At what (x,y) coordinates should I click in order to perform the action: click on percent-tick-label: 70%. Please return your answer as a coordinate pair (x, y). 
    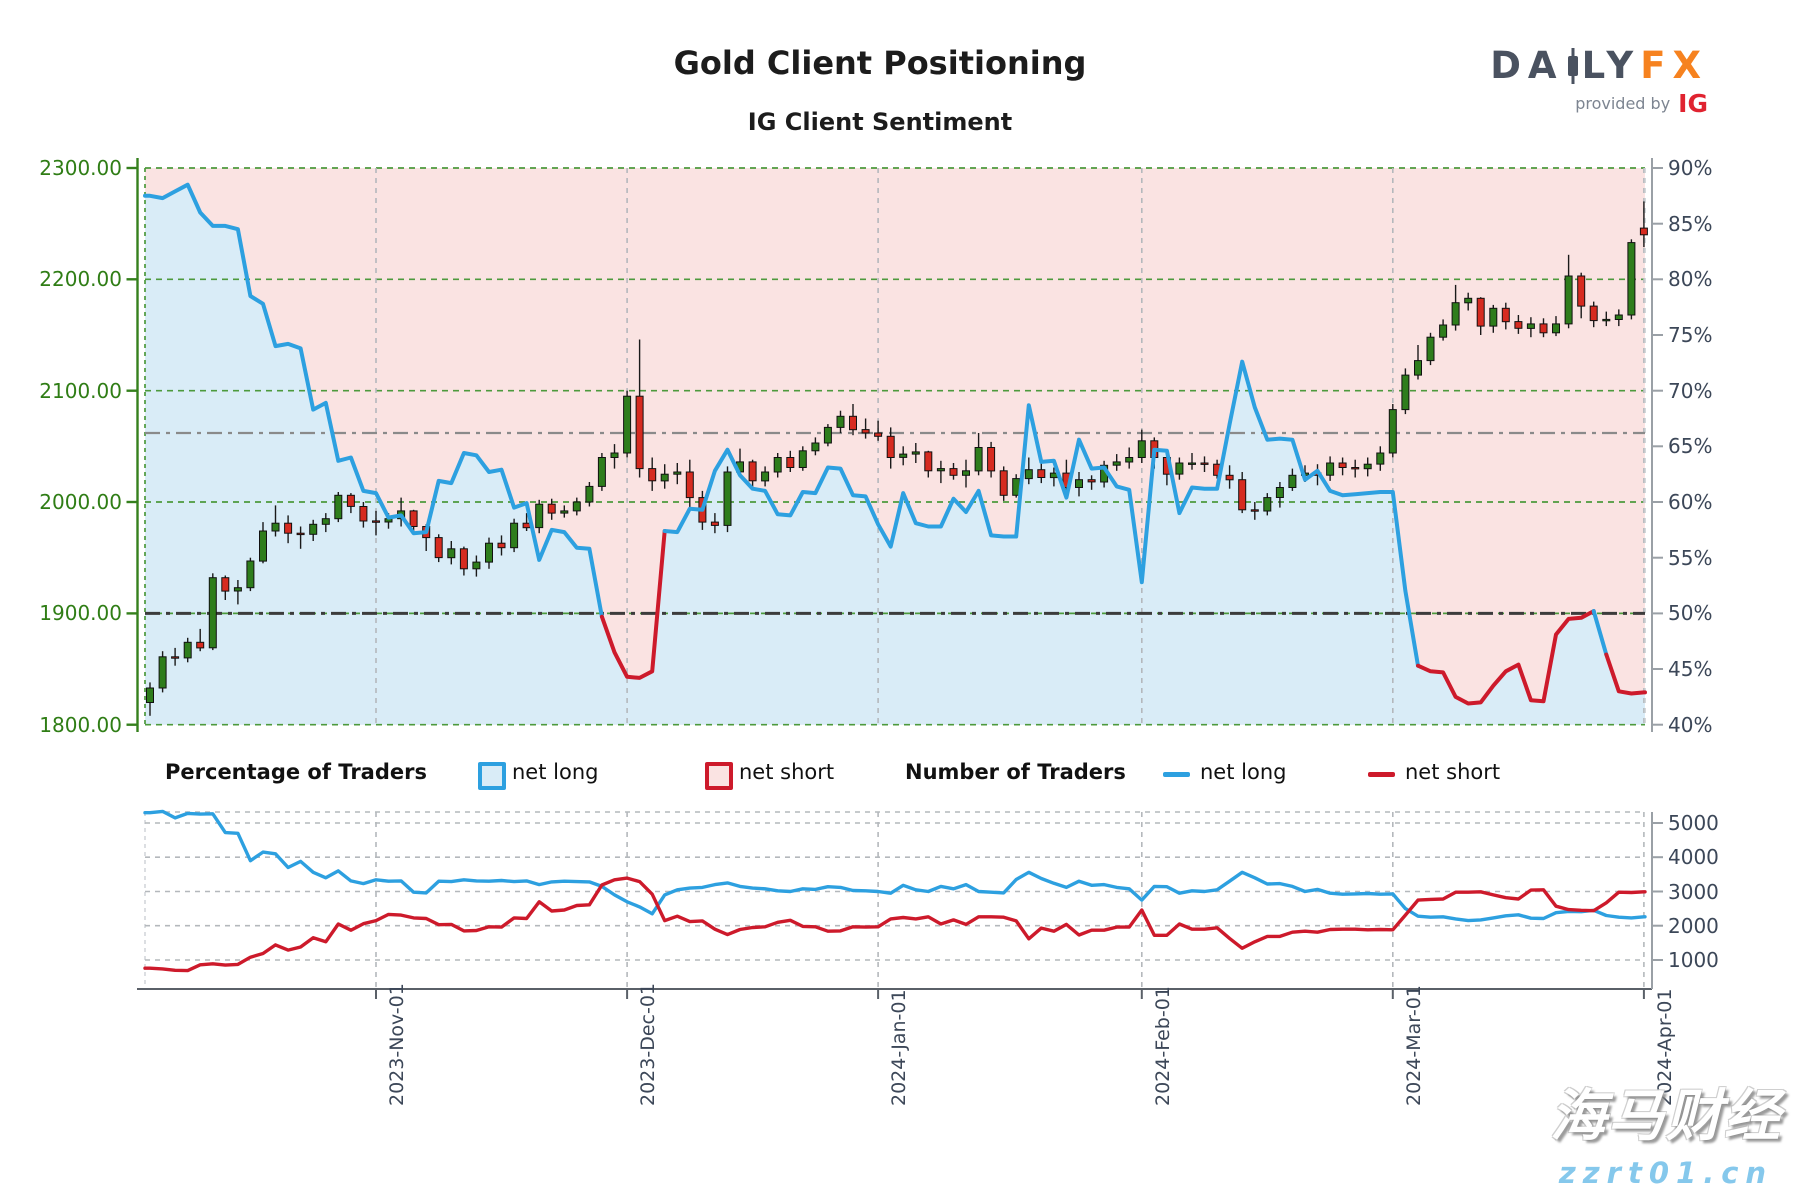
    Looking at the image, I should click on (1690, 390).